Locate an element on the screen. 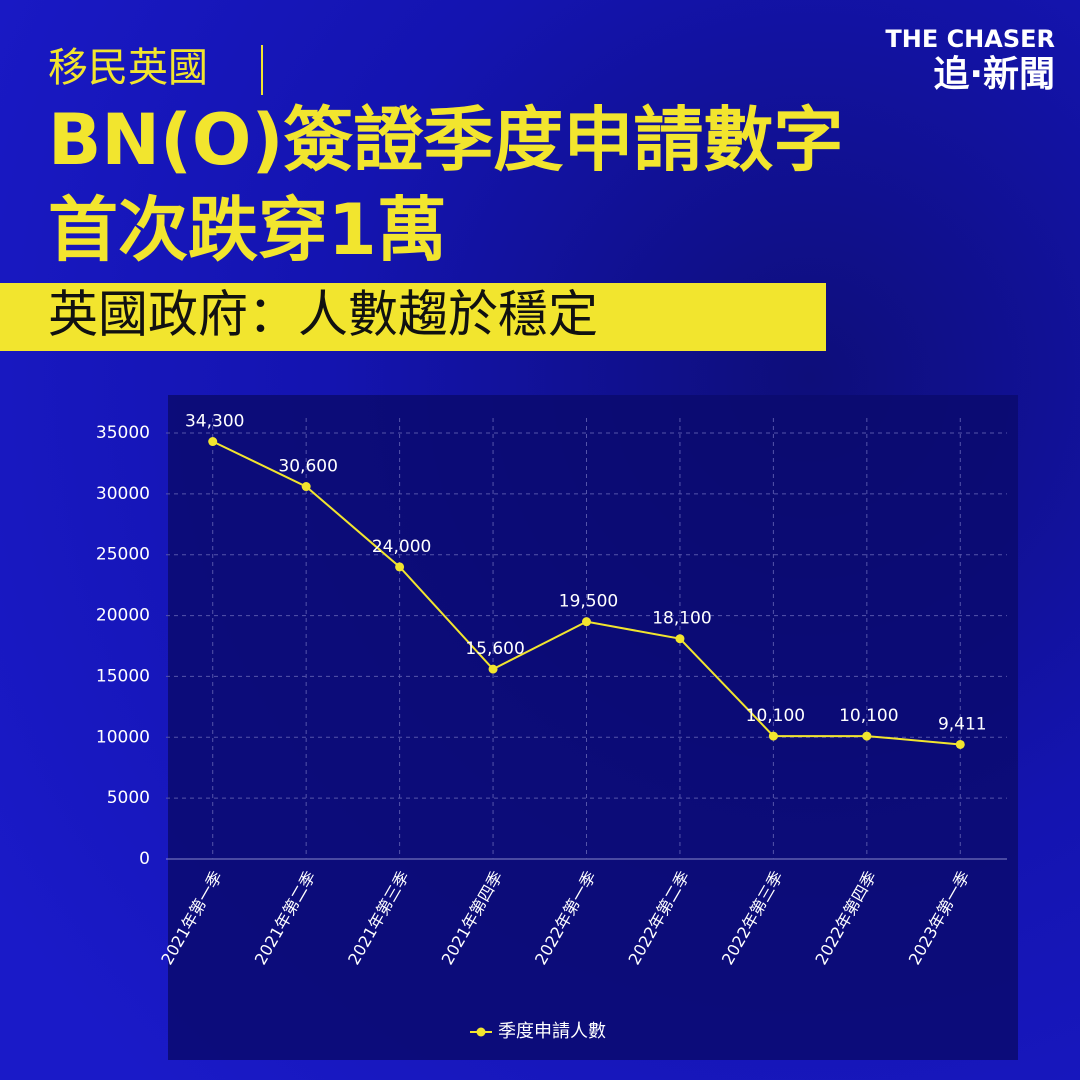 Image resolution: width=1080 pixels, height=1080 pixels. y-tick-label: 20000 is located at coordinates (123, 616).